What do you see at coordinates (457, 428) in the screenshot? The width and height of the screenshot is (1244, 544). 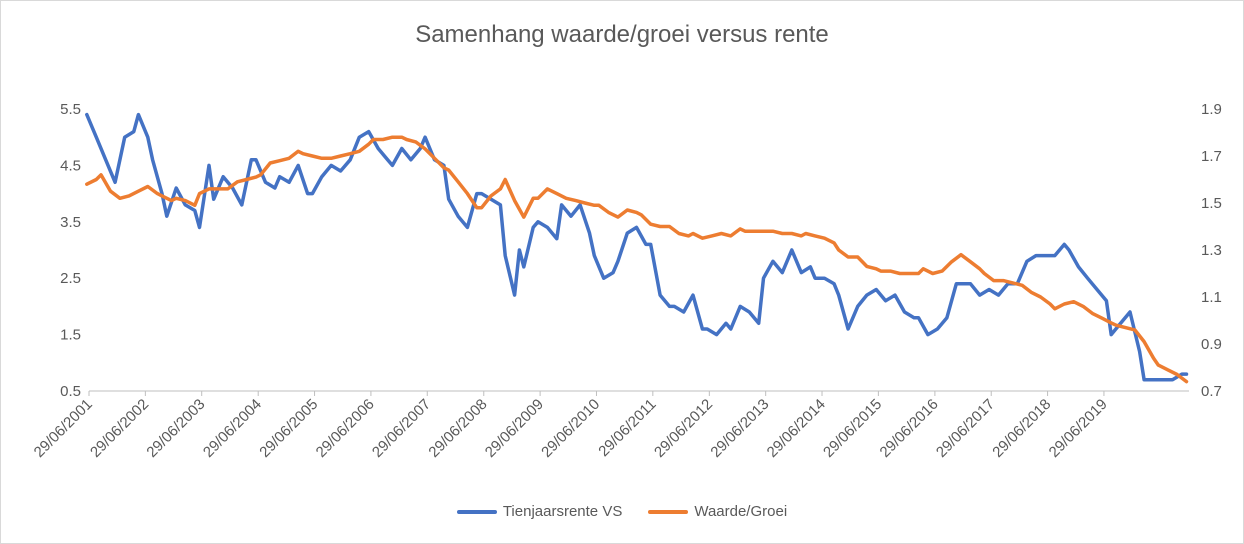 I see `x-tick-label: 29/06/2008` at bounding box center [457, 428].